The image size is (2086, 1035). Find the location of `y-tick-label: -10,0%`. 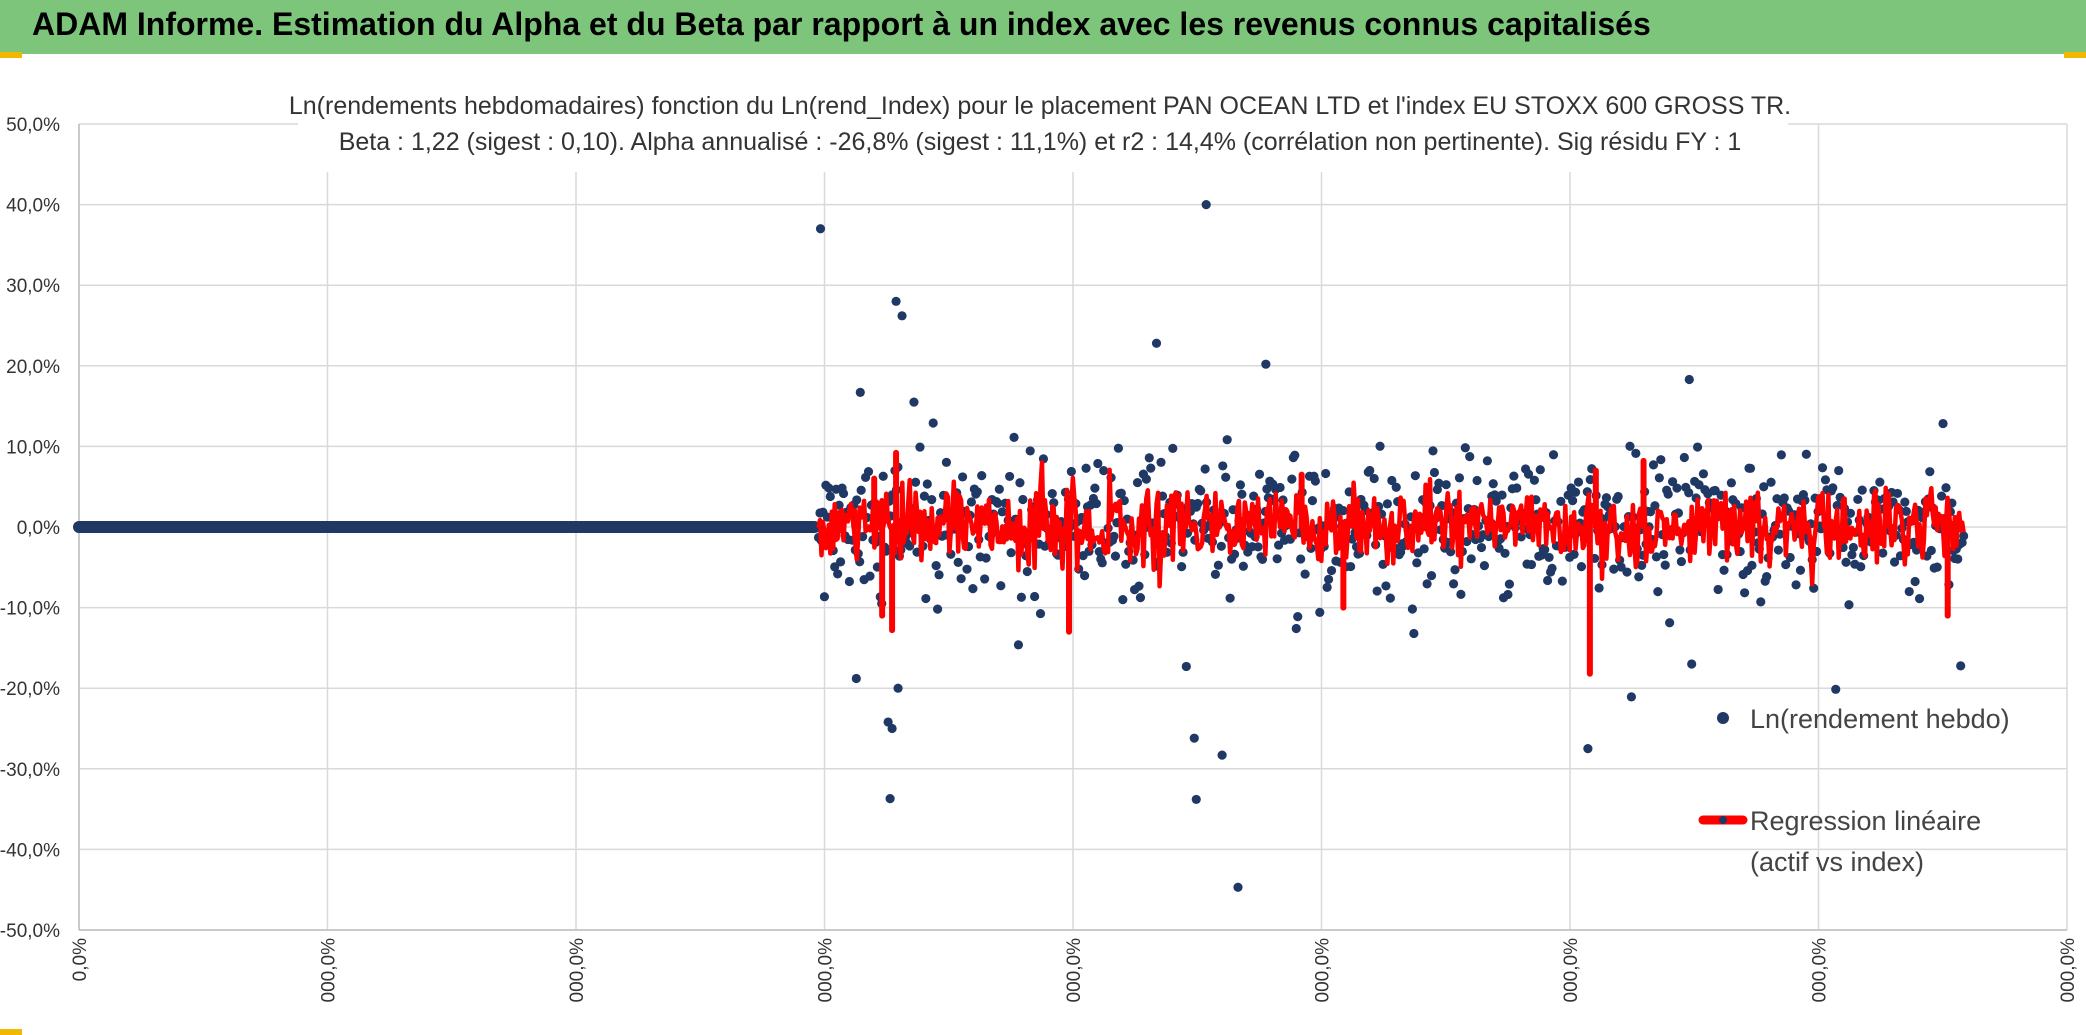

y-tick-label: -10,0% is located at coordinates (30, 609).